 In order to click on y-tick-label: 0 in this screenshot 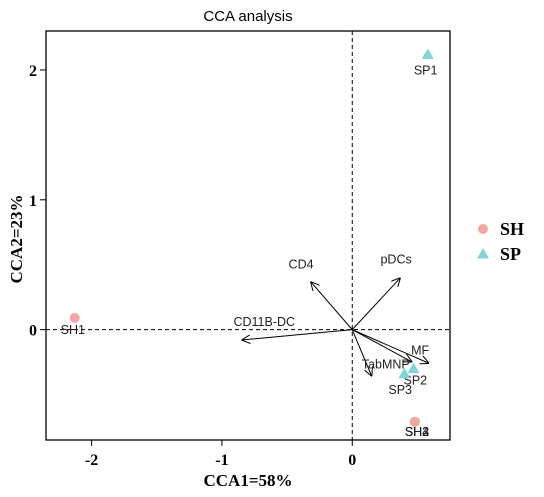, I will do `click(33, 331)`.